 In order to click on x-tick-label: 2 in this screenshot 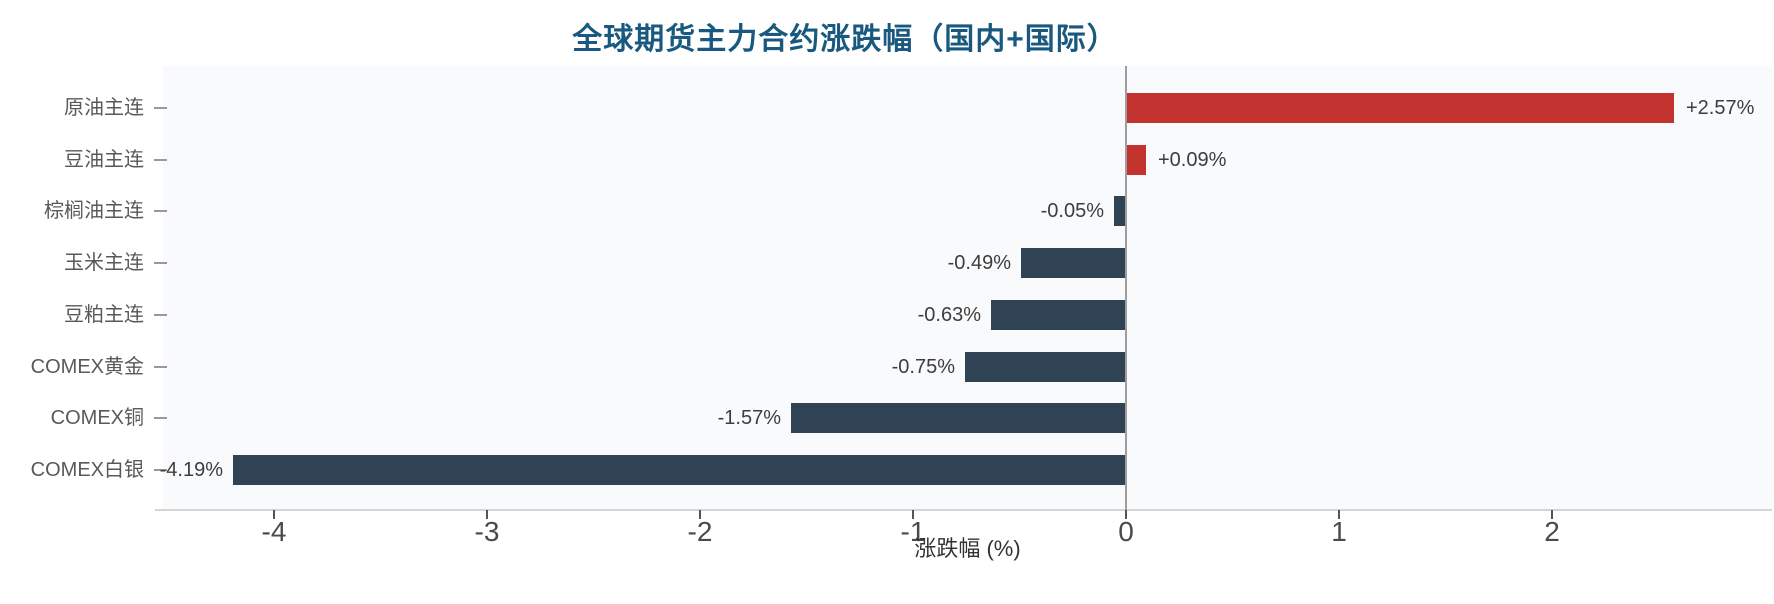, I will do `click(1552, 531)`.